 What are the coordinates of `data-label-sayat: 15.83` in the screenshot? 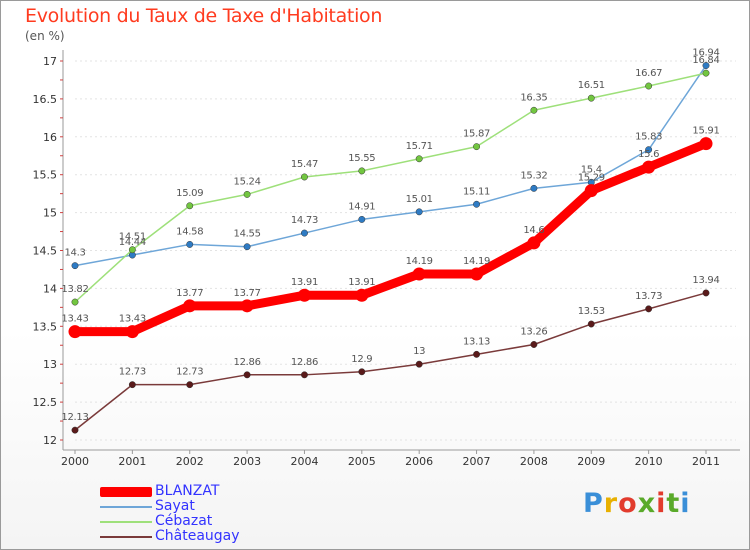 It's located at (648, 137).